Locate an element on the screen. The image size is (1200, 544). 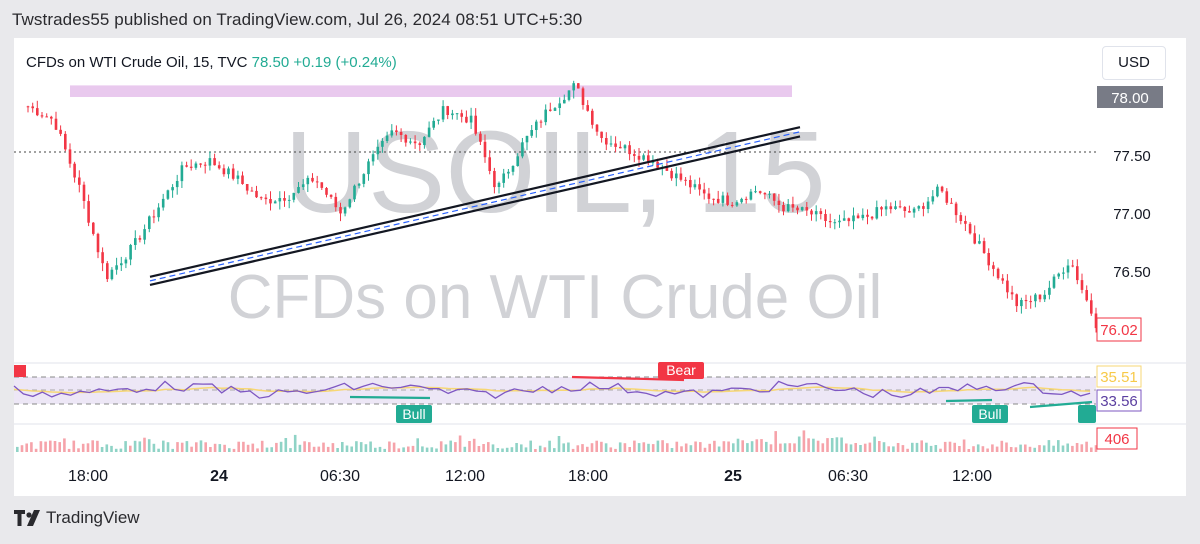
time-axis: 18:00 24 06:30 12:00 18:00 25 06:30 12:00 is located at coordinates (530, 476).